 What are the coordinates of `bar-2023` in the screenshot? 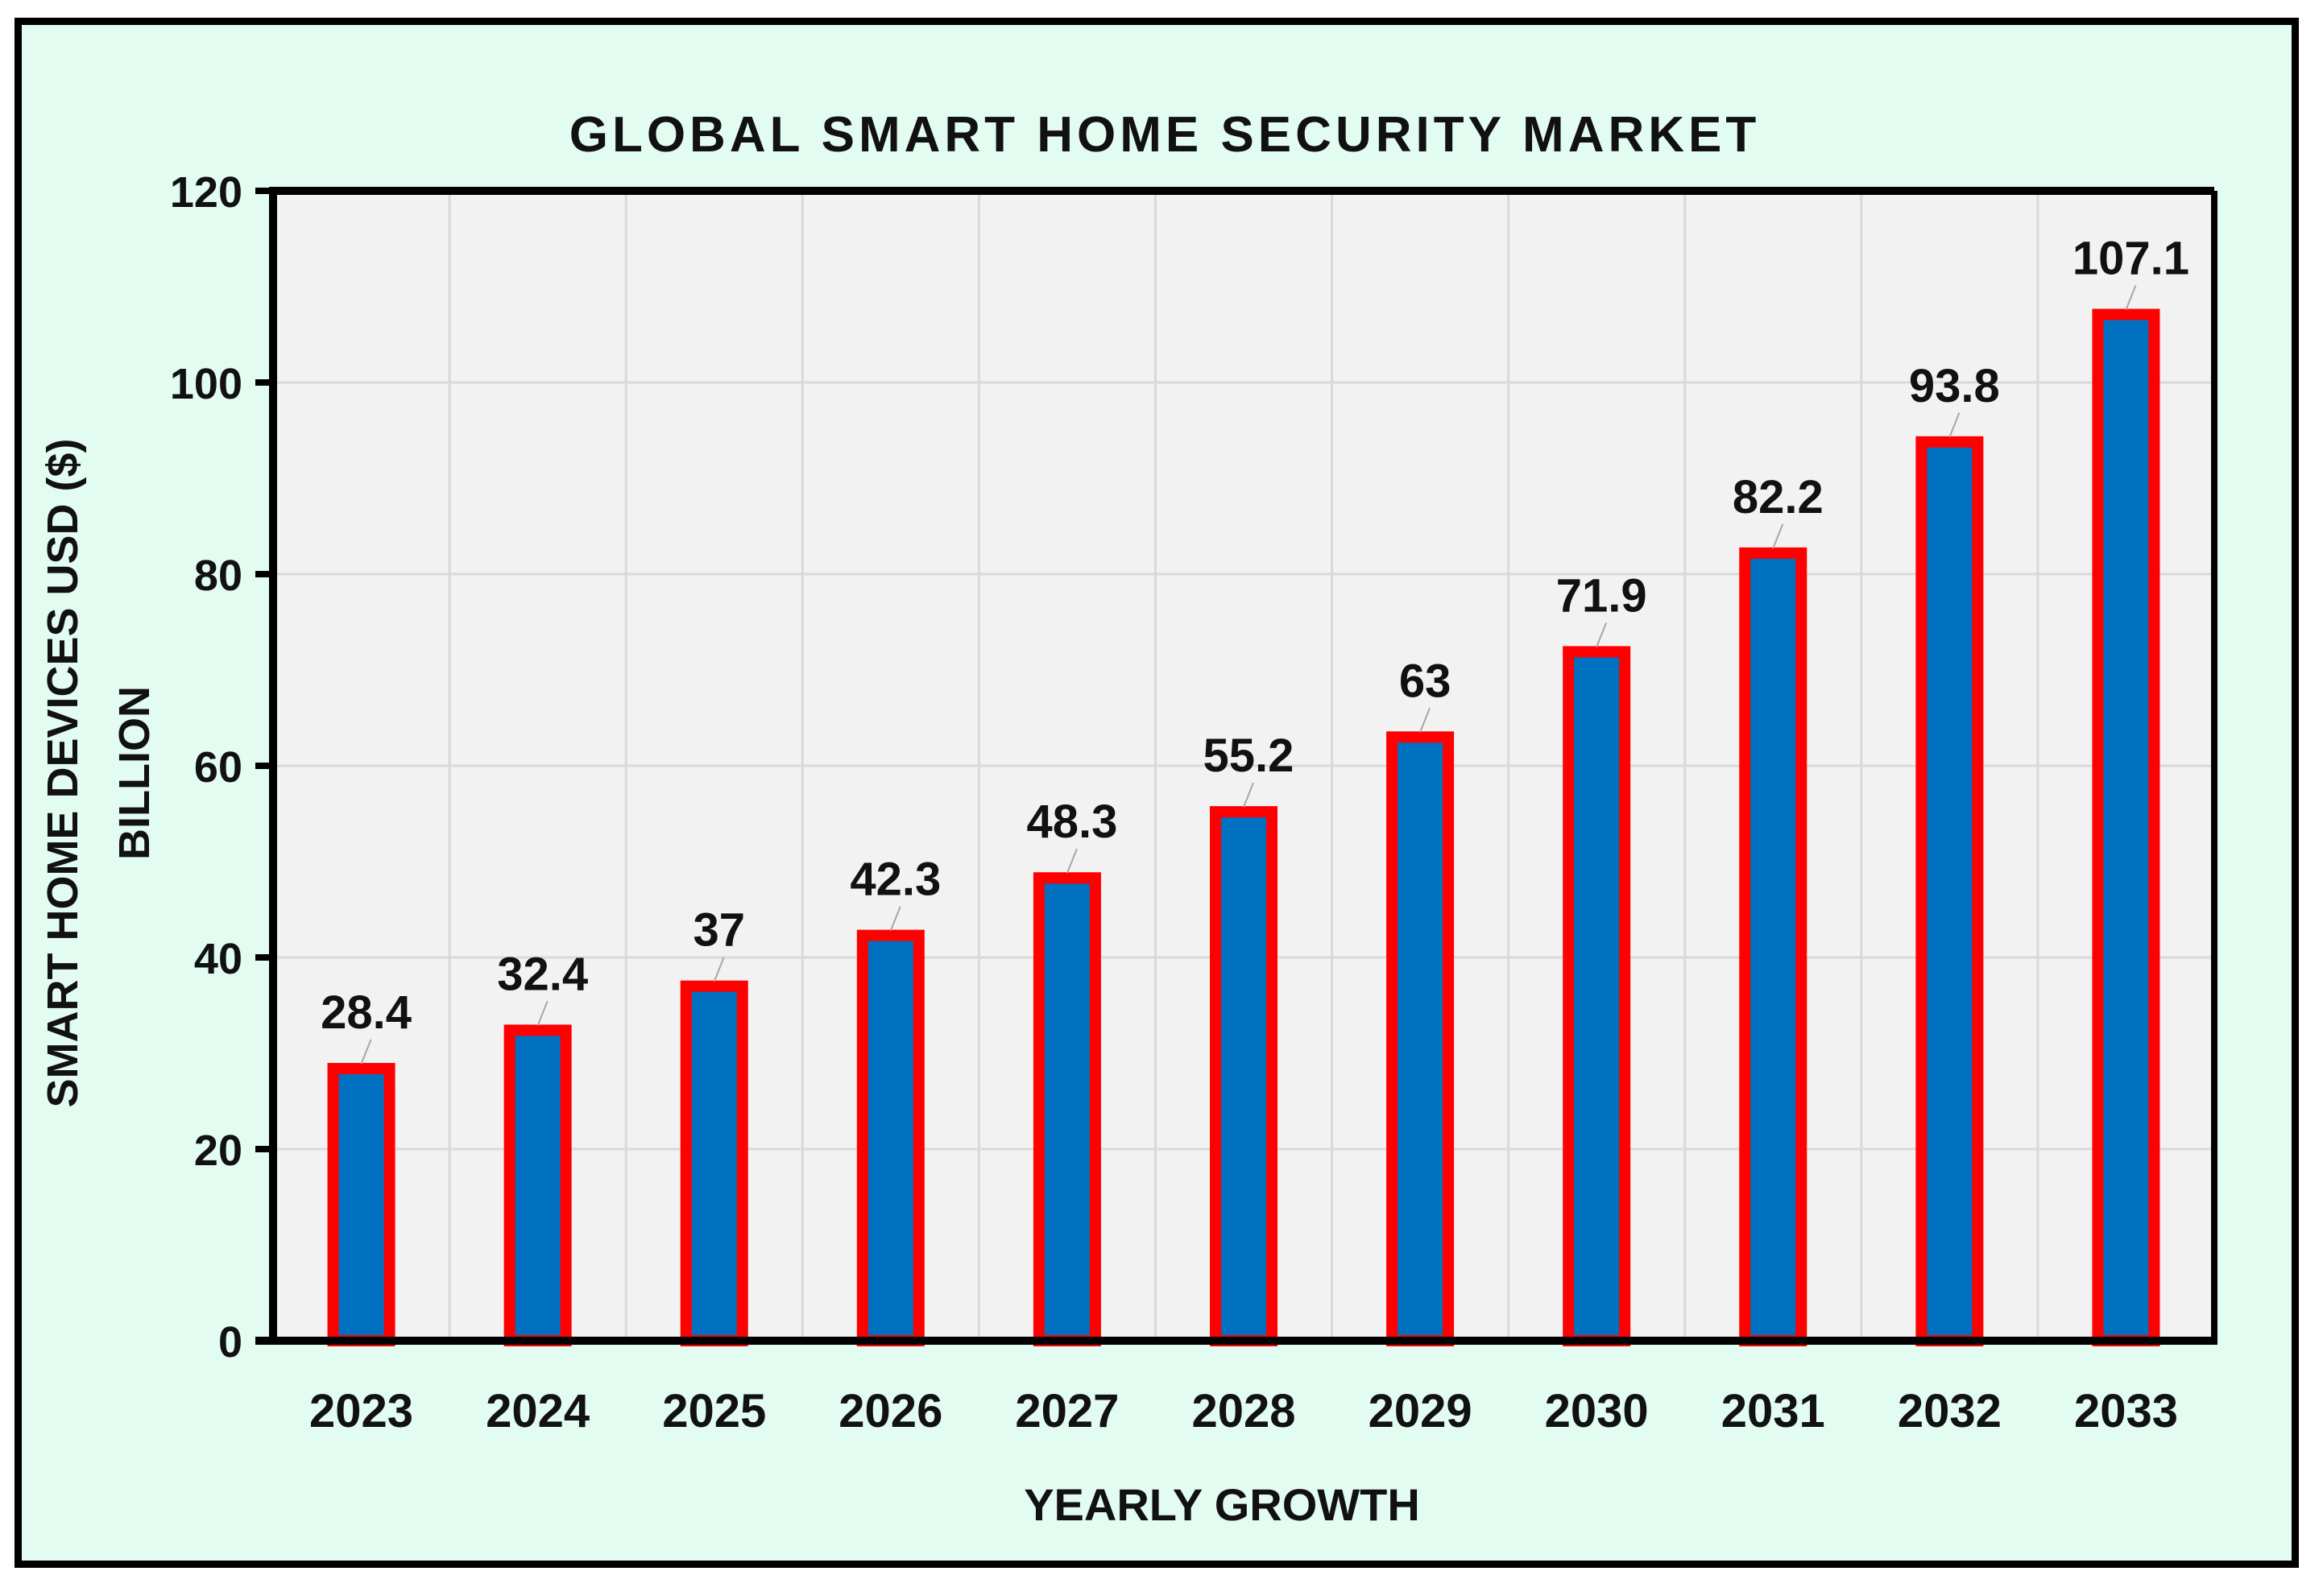 It's located at (361, 1205).